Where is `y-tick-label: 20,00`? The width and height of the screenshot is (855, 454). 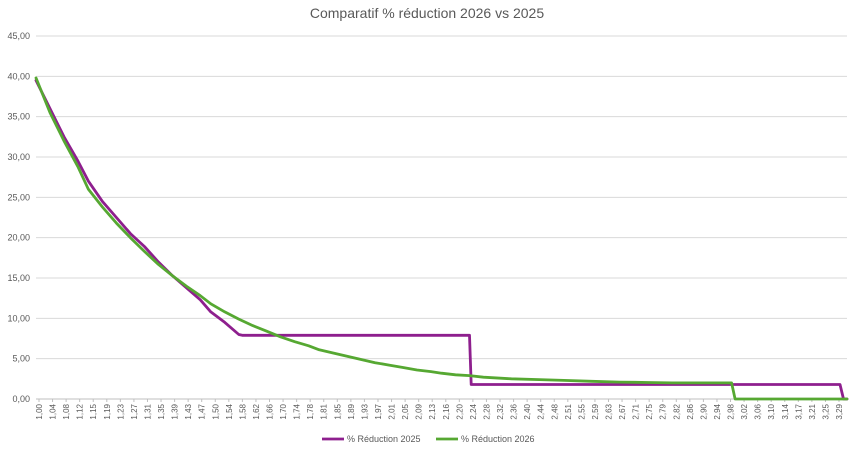 y-tick-label: 20,00 is located at coordinates (18, 238).